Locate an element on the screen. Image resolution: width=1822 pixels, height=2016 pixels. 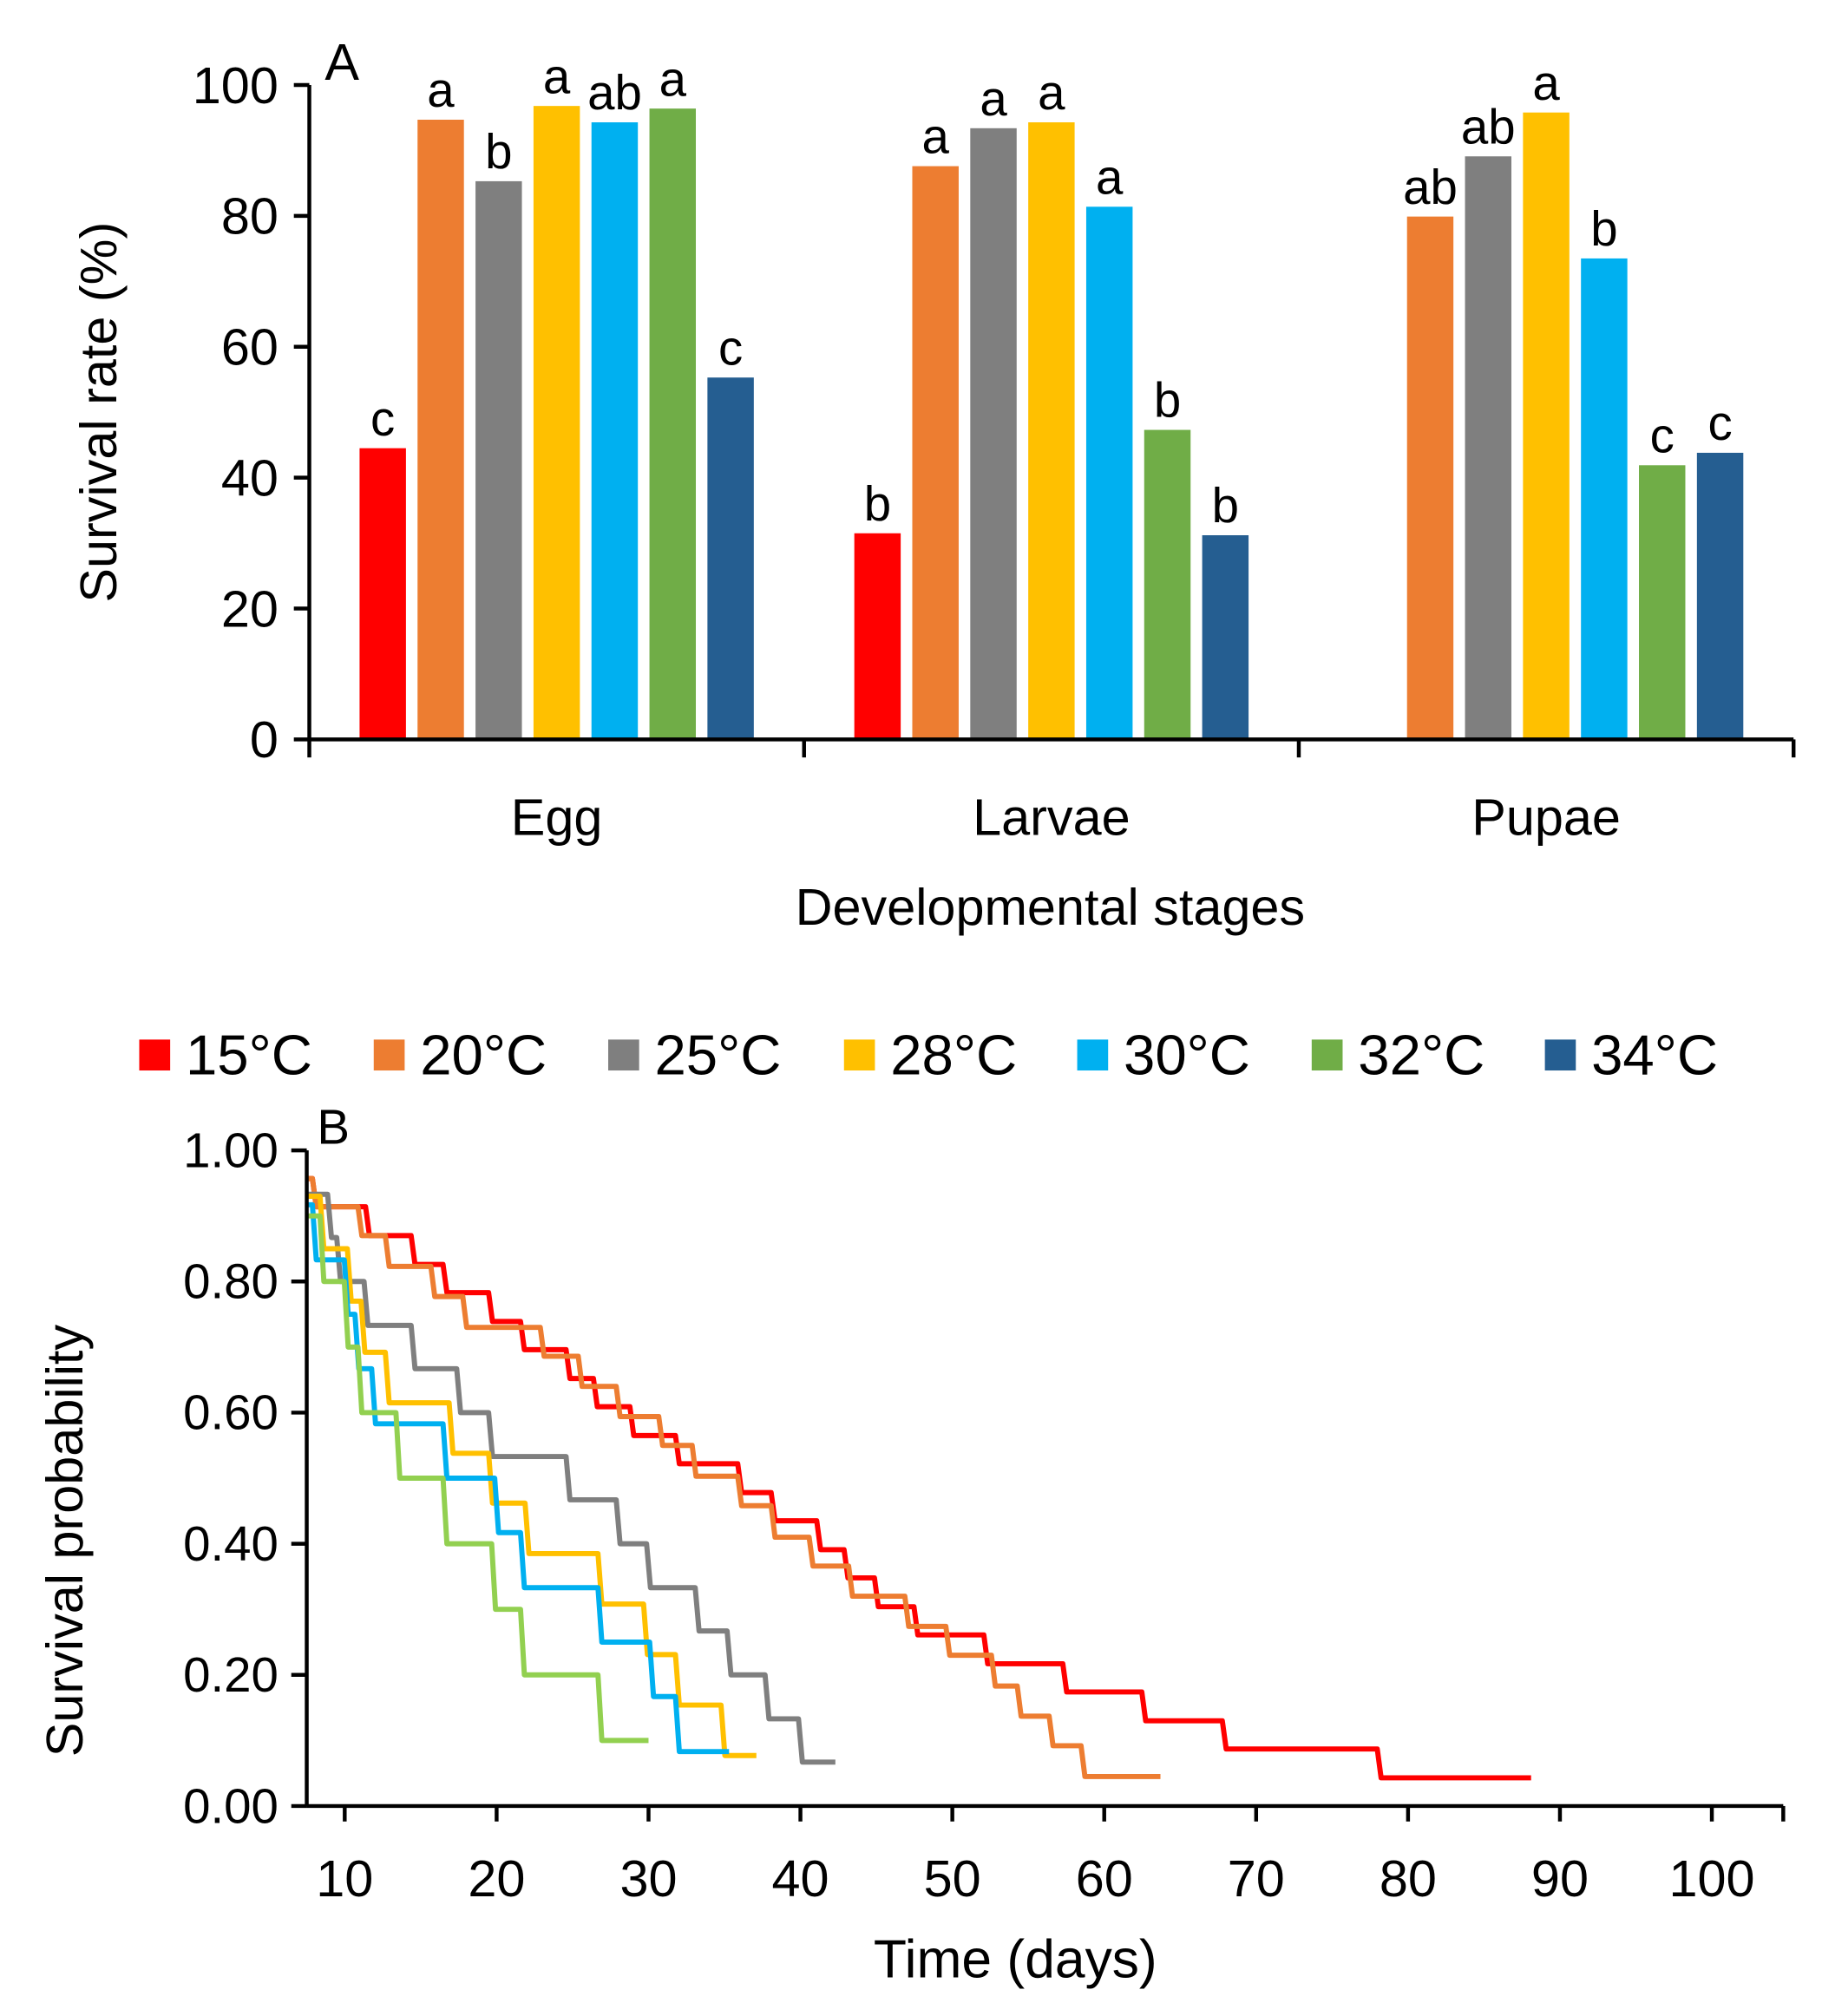
y-axis-title: Survival rate (%) is located at coordinates (98, 412).